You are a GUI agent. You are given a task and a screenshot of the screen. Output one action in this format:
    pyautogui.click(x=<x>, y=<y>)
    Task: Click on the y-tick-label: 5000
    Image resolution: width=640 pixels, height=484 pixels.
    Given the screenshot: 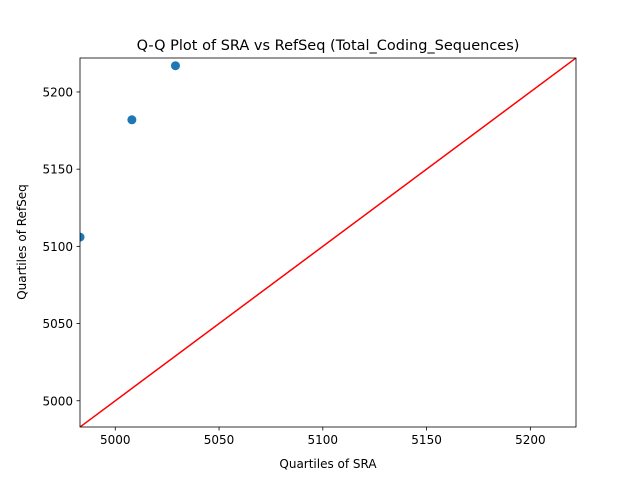 What is the action you would take?
    pyautogui.click(x=57, y=401)
    